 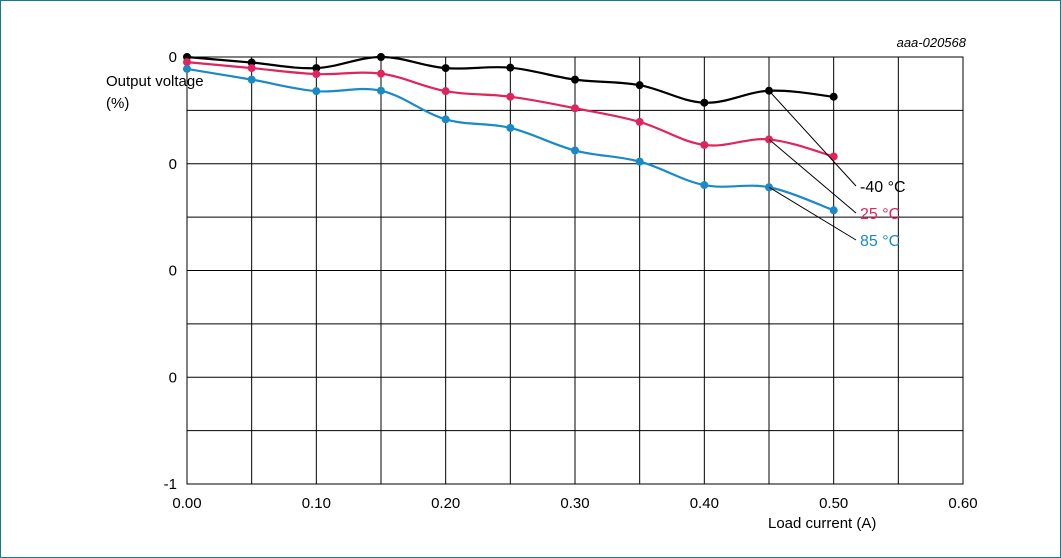 What do you see at coordinates (880, 214) in the screenshot?
I see `legend-label: 25 °C` at bounding box center [880, 214].